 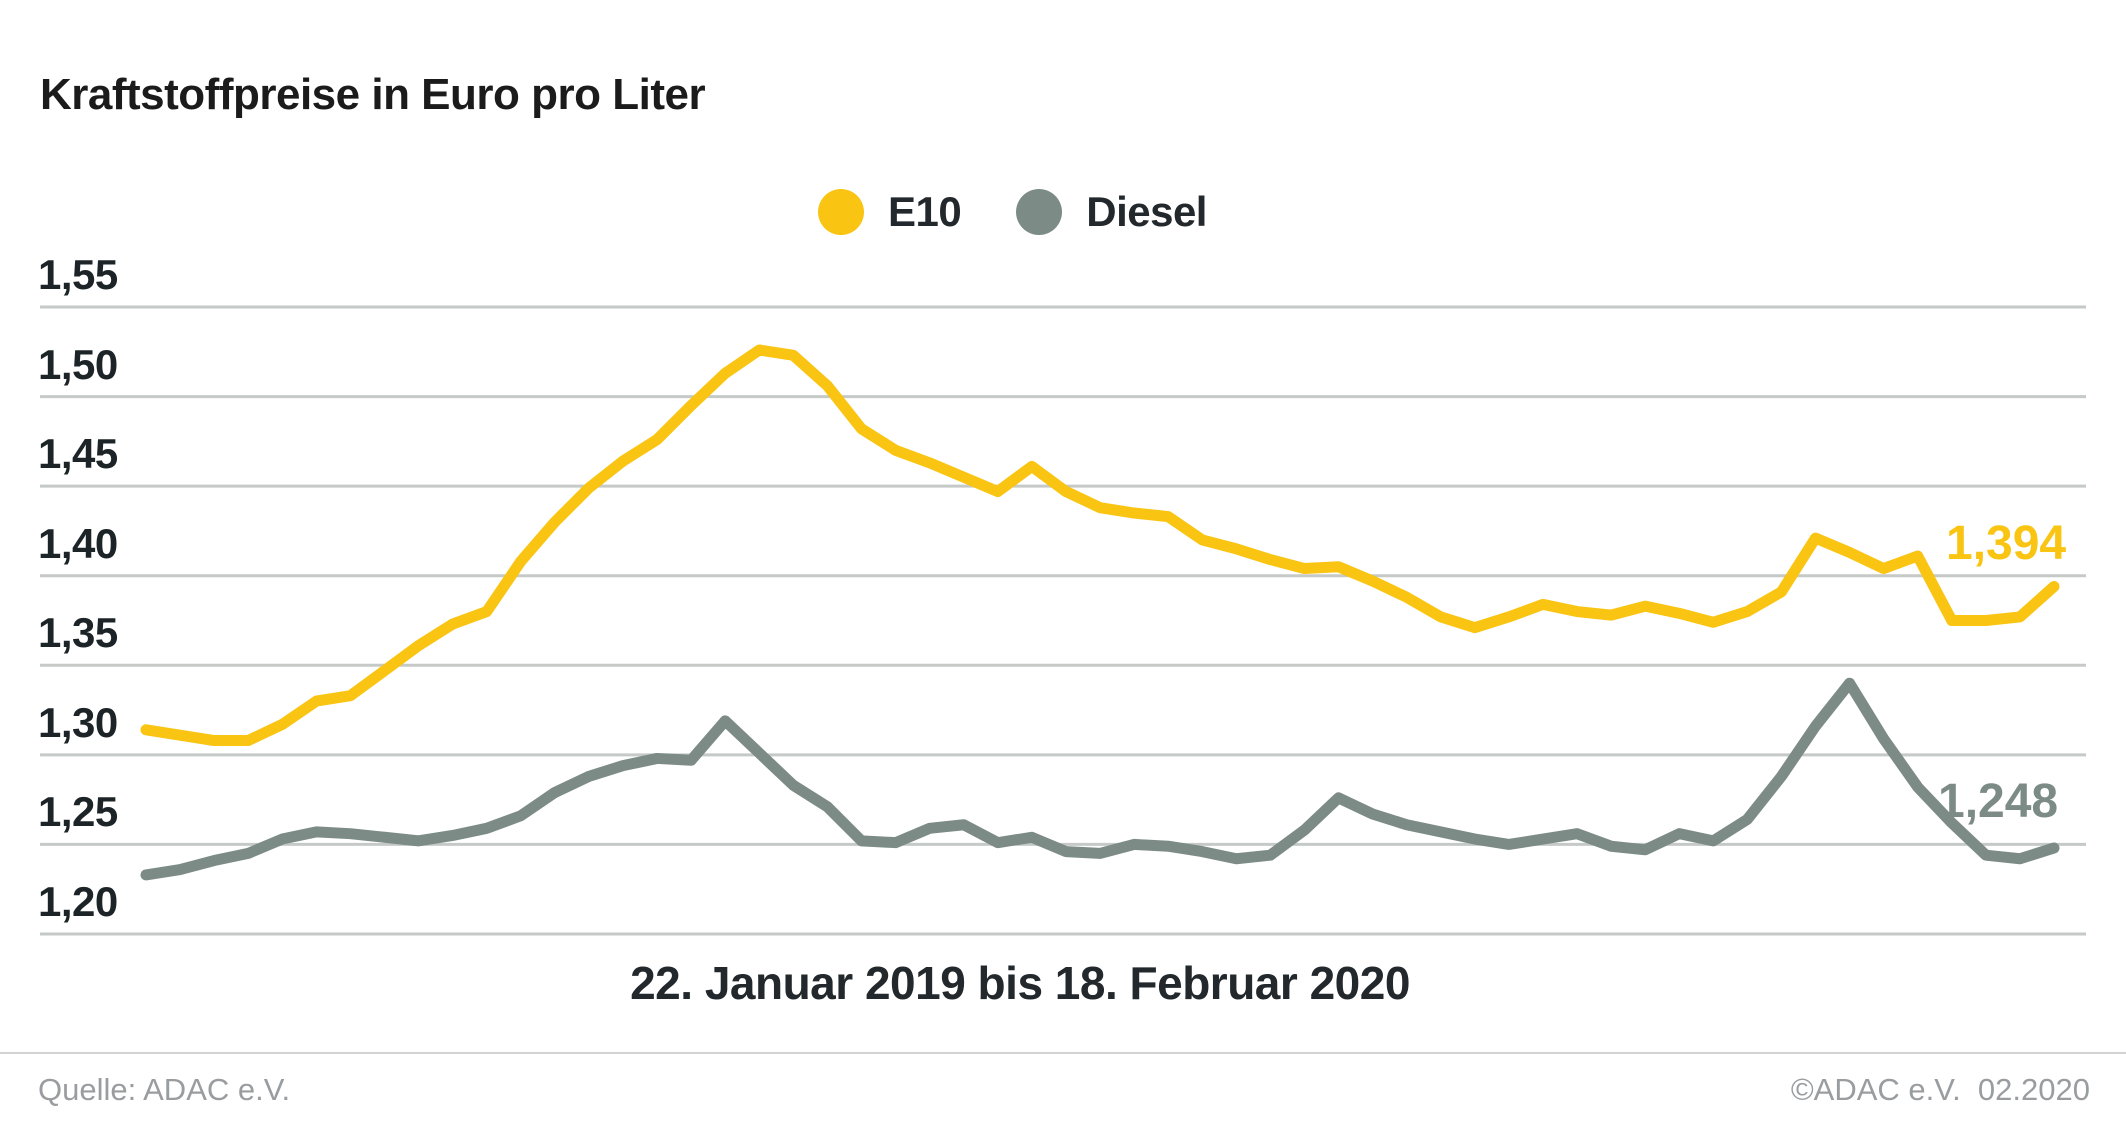 What do you see at coordinates (78, 633) in the screenshot?
I see `y-axis-label: 1,35` at bounding box center [78, 633].